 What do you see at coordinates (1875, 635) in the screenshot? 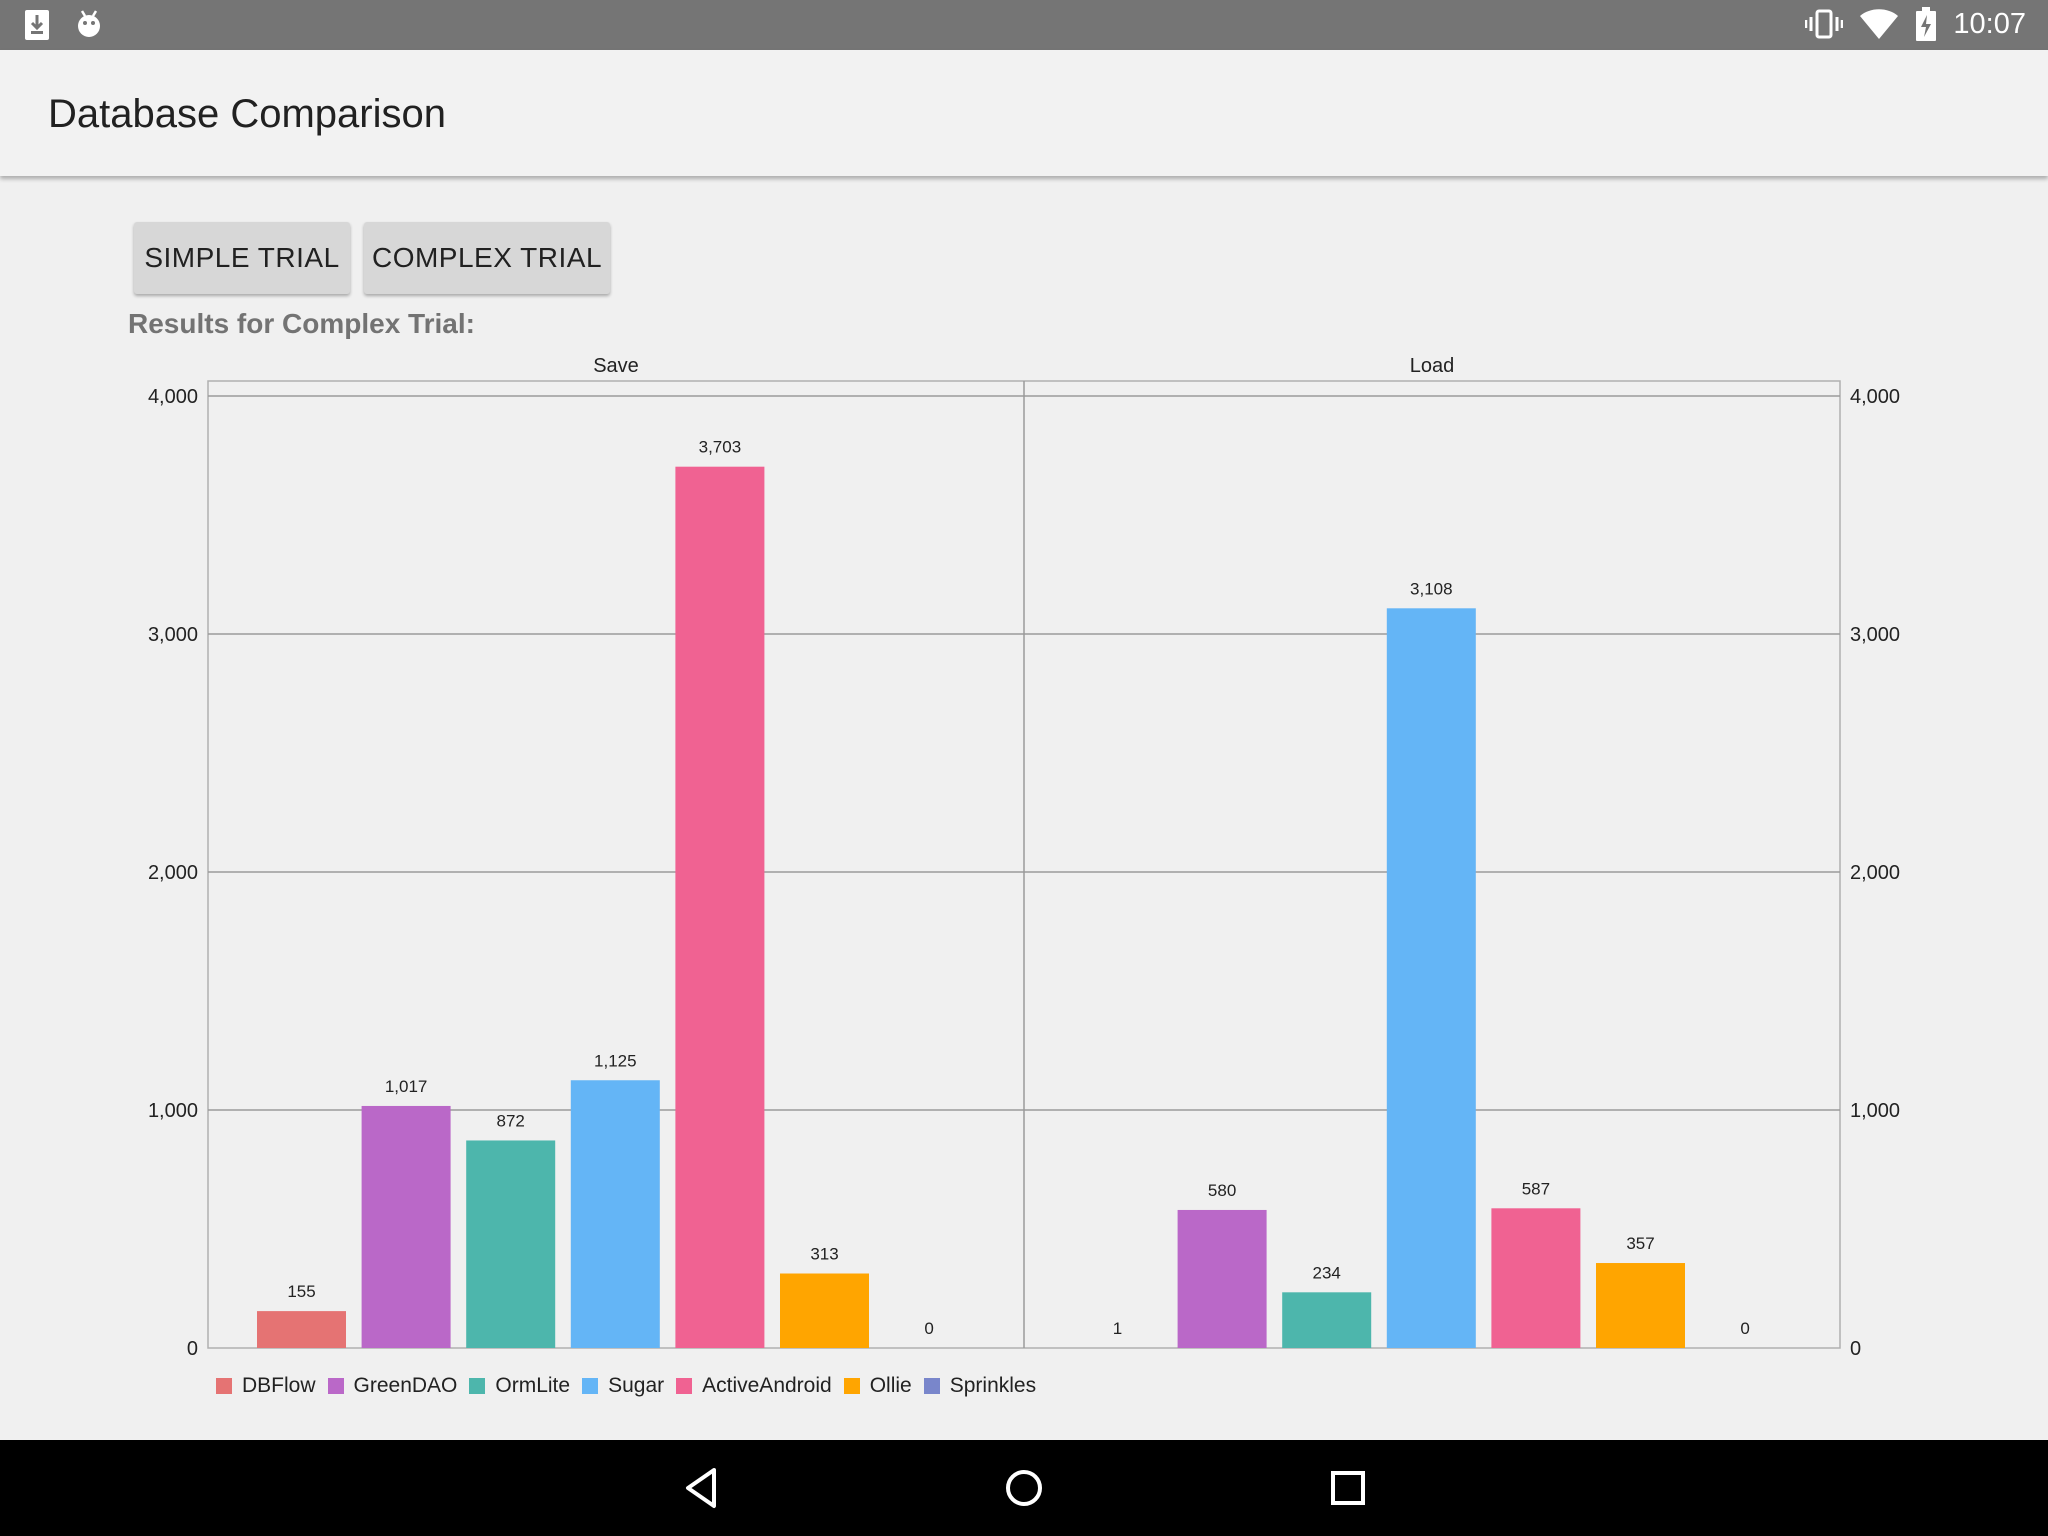
I see `y-tick-label-right: 3,000` at bounding box center [1875, 635].